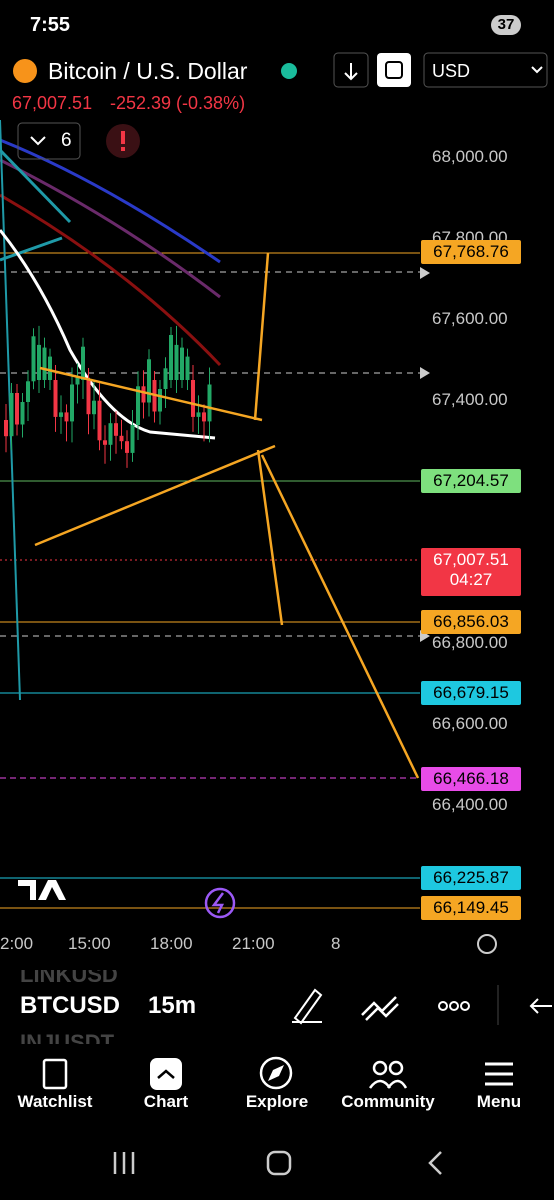 Image resolution: width=554 pixels, height=1200 pixels. What do you see at coordinates (277, 1085) in the screenshot?
I see `nav-explore: Explore` at bounding box center [277, 1085].